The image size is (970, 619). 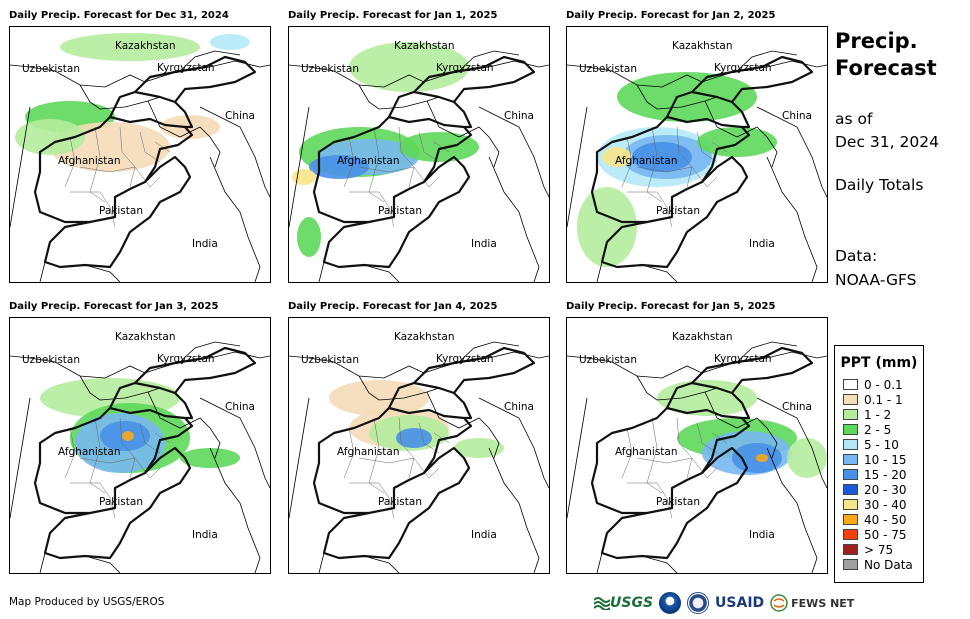 What do you see at coordinates (879, 185) in the screenshot?
I see `daily-totals-label: Daily Totals` at bounding box center [879, 185].